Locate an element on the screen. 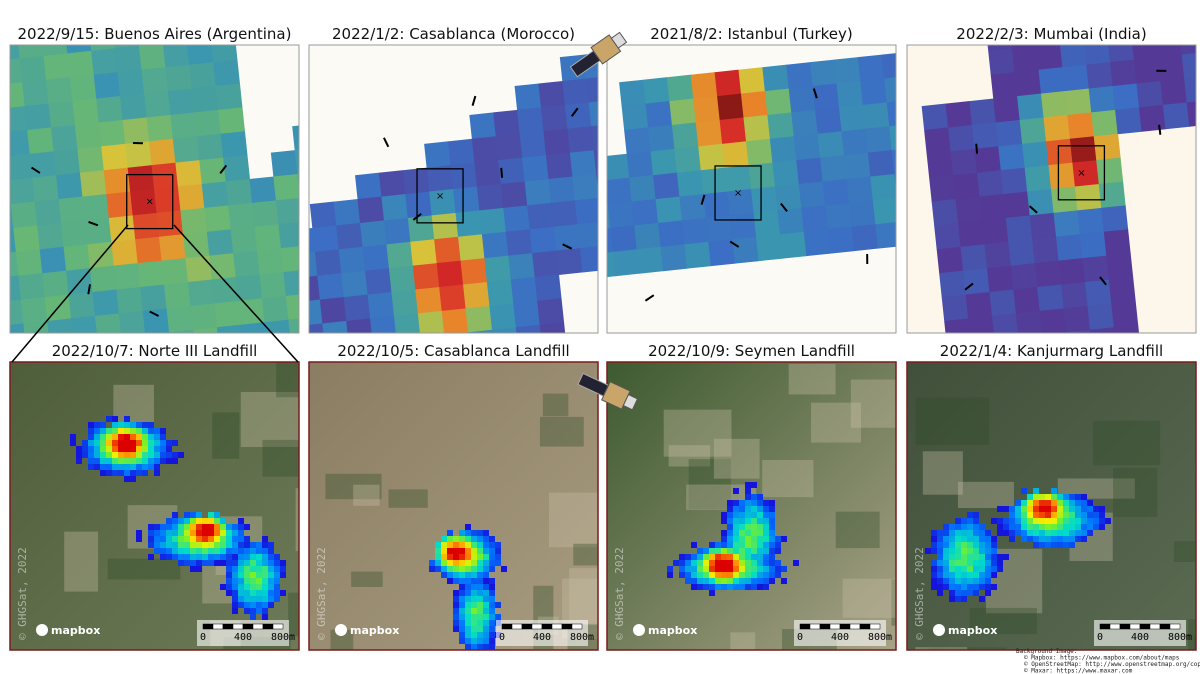 This screenshot has width=1200, height=674. scale-seg is located at coordinates (1175, 626).